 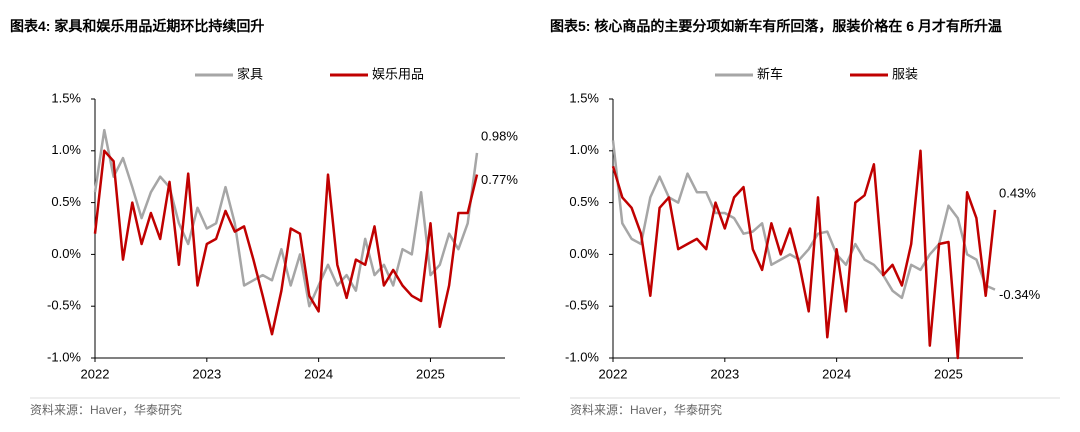 I want to click on legend-label: 家具, so click(x=250, y=73).